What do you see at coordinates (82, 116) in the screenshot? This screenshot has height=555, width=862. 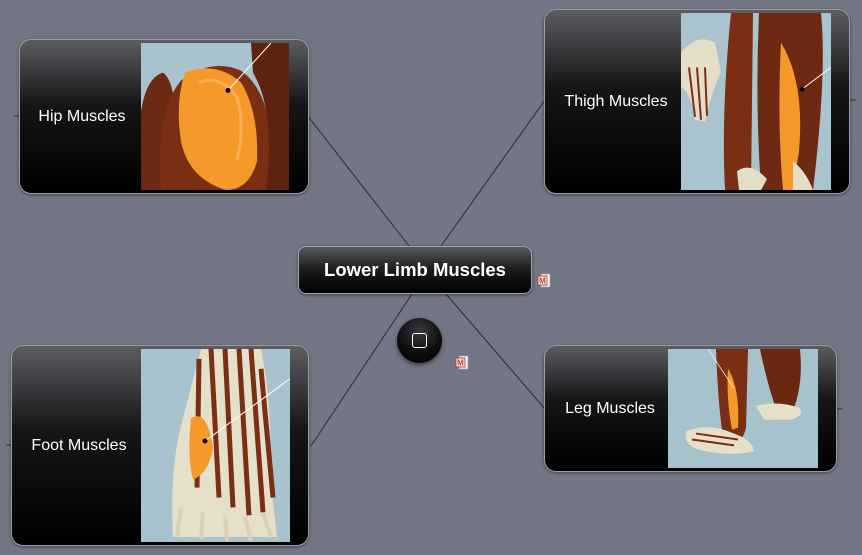 I see `topic-label: Hip Muscles` at bounding box center [82, 116].